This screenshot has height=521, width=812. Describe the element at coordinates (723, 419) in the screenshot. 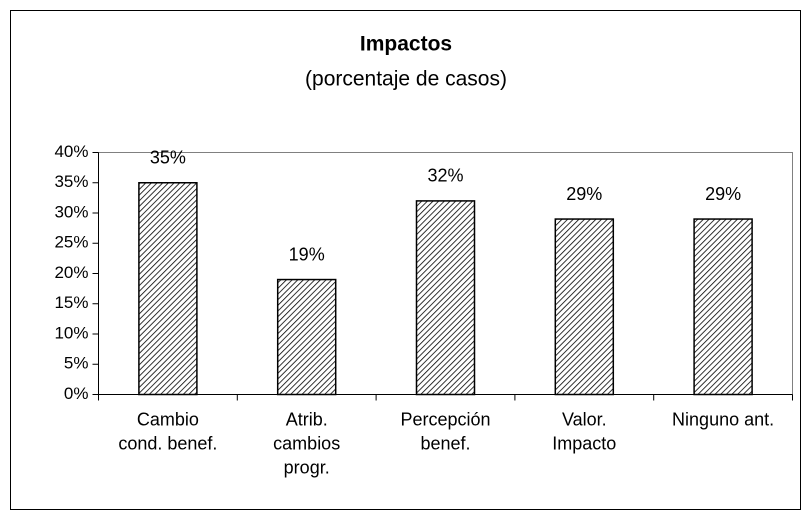

I see `x-tick-label: Ninguno ant.` at that location.